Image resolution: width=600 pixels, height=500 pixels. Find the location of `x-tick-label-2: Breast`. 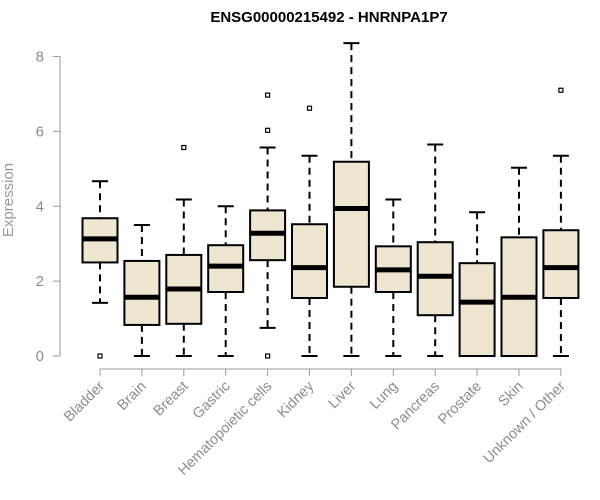

x-tick-label-2: Breast is located at coordinates (171, 399).